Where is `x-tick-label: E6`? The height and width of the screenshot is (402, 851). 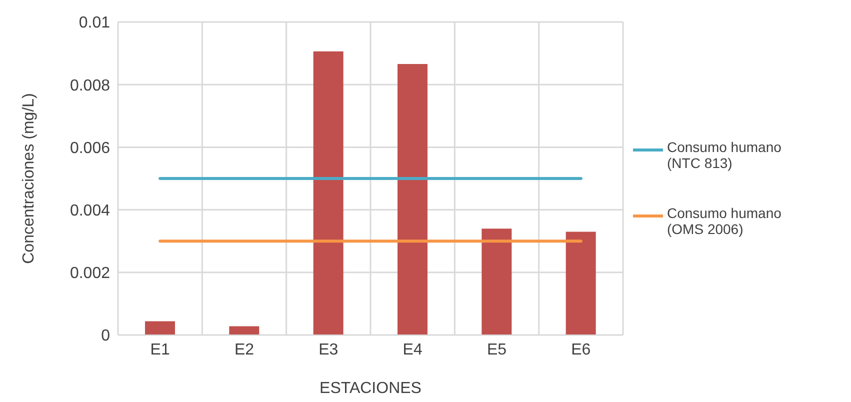 x-tick-label: E6 is located at coordinates (581, 349).